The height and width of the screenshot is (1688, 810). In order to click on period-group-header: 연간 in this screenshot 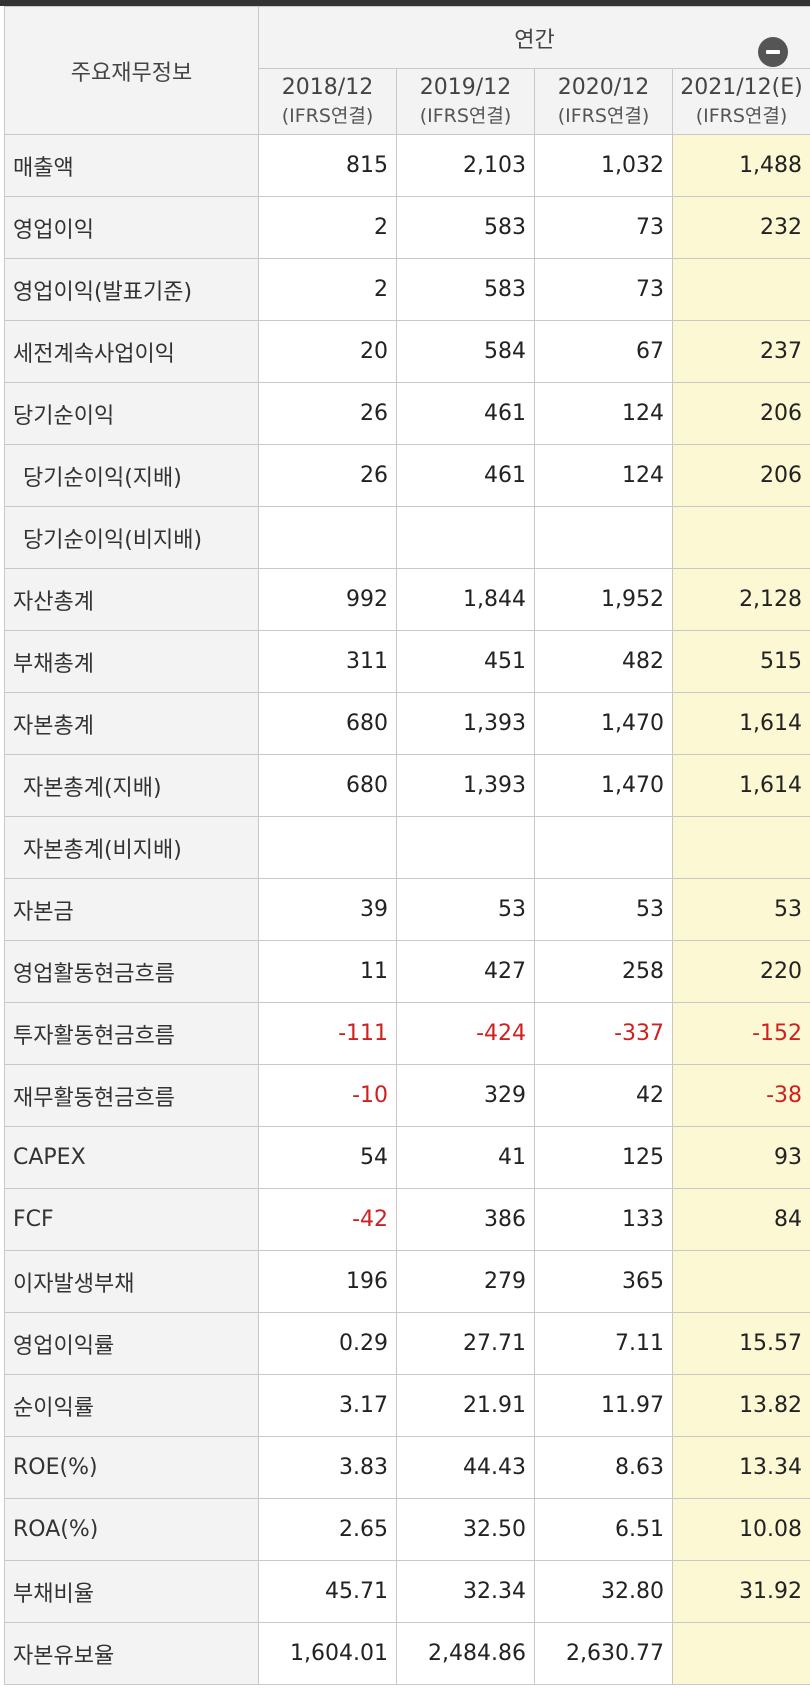, I will do `click(533, 37)`.